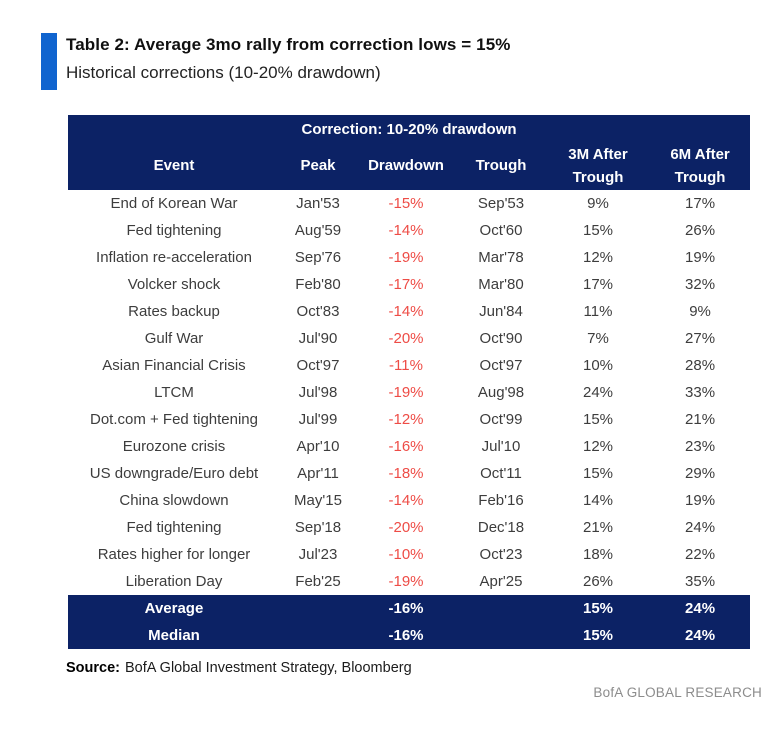  What do you see at coordinates (406, 473) in the screenshot?
I see `drawdown-cell: -18%` at bounding box center [406, 473].